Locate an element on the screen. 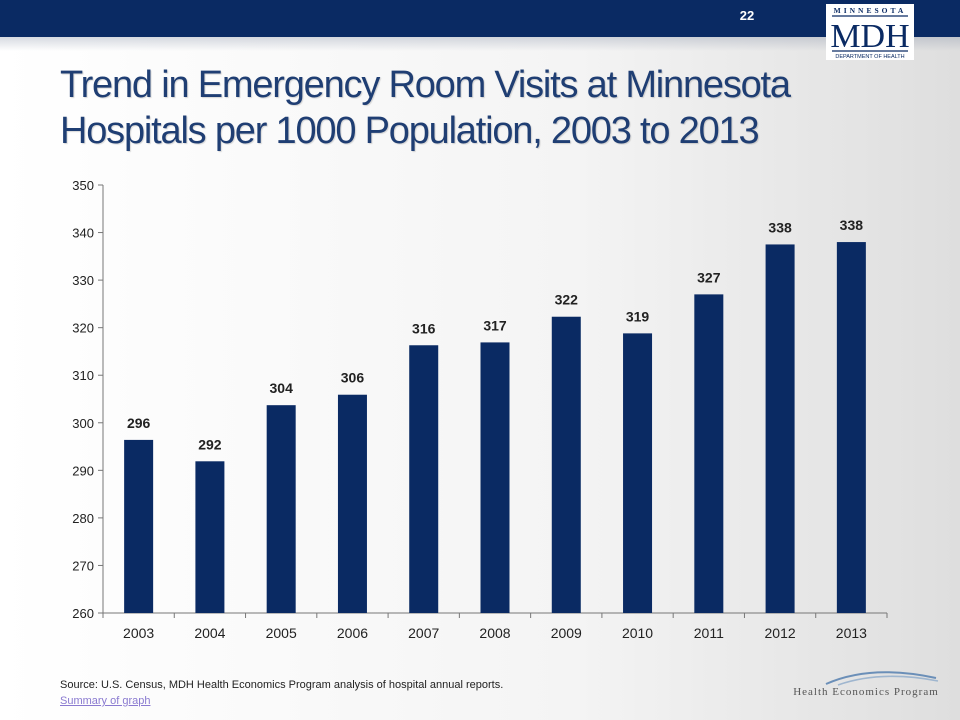  data-label-2005: 304 is located at coordinates (282, 388).